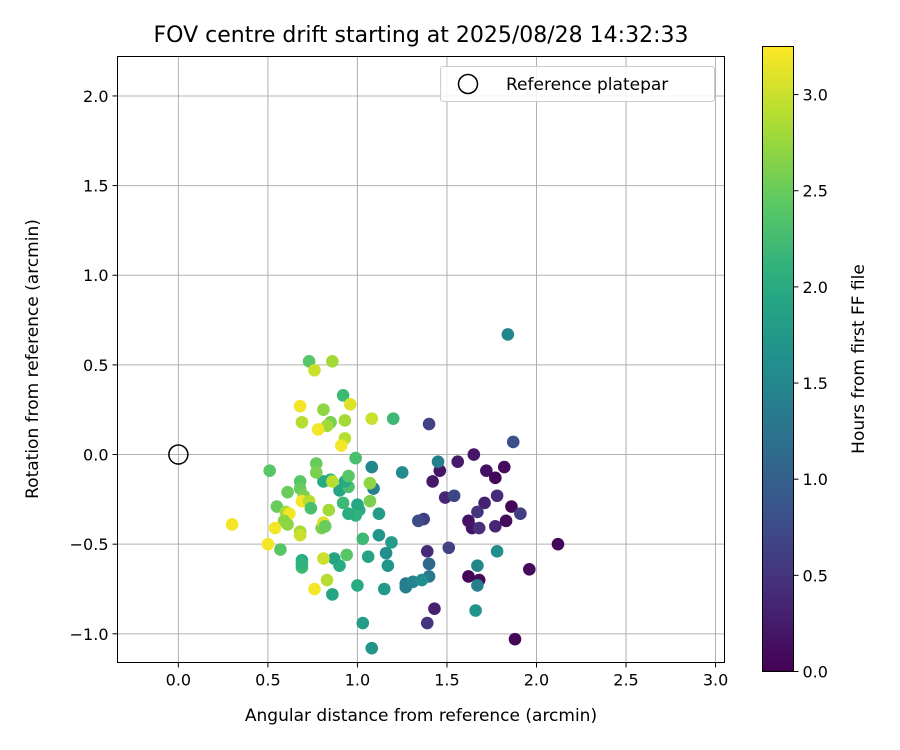  What do you see at coordinates (815, 575) in the screenshot?
I see `colorbar-tick-label: 0.5` at bounding box center [815, 575].